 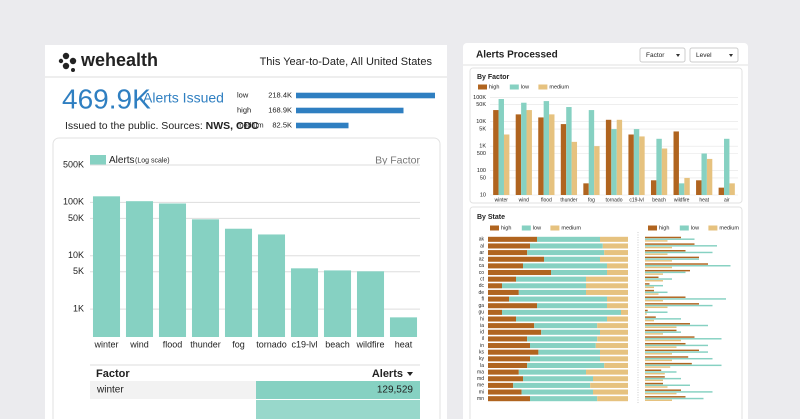 I want to click on legend-label: high, so click(x=494, y=87).